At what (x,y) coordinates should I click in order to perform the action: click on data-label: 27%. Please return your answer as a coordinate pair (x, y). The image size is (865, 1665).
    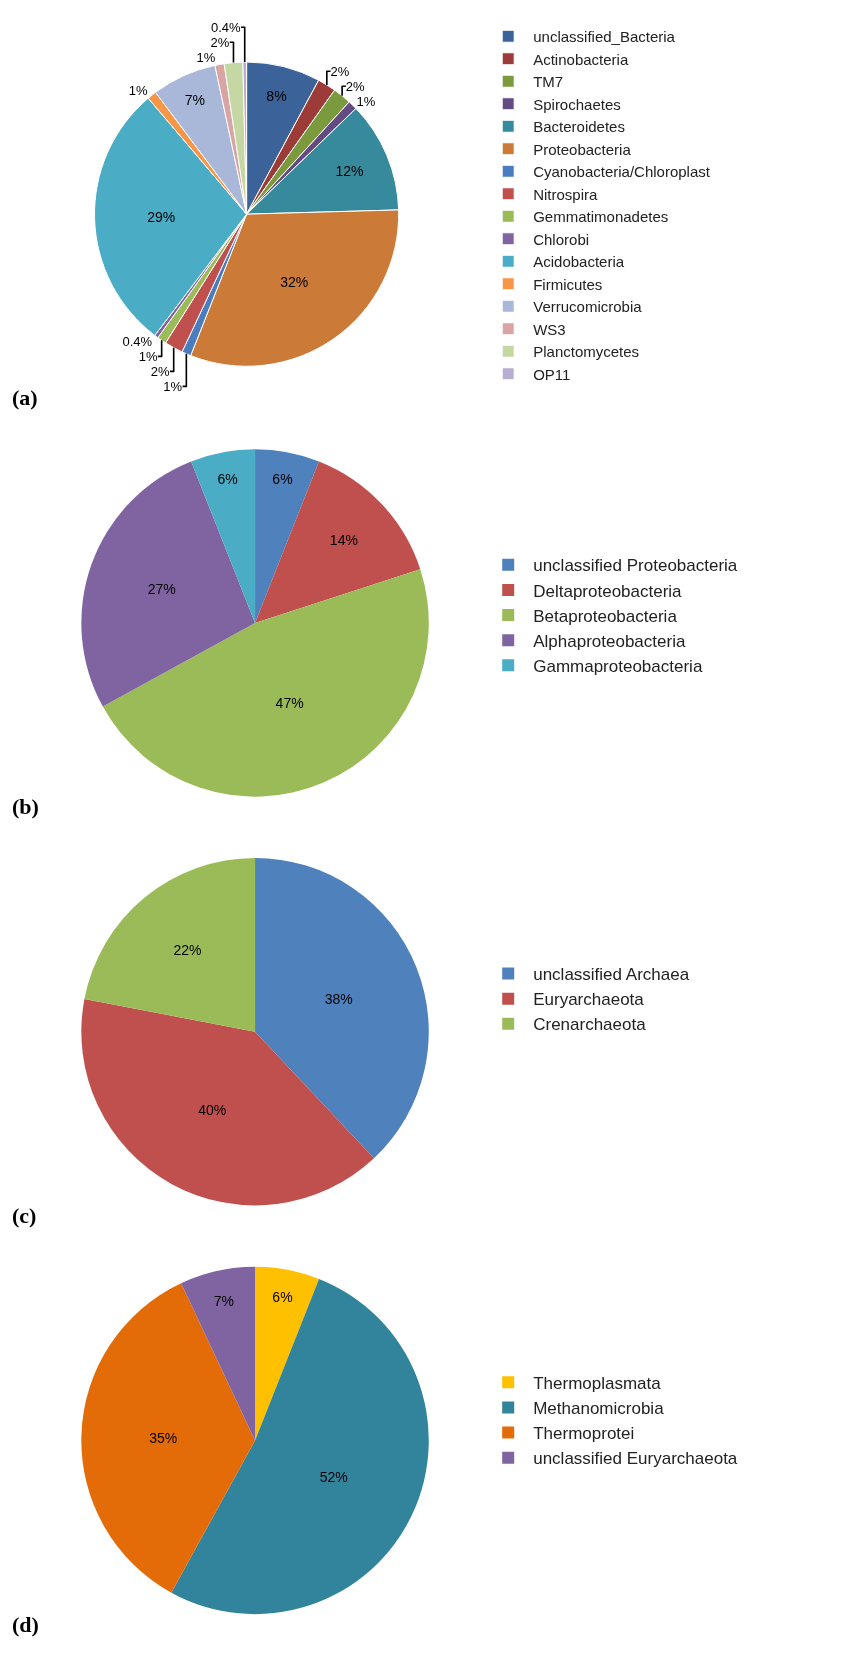
    Looking at the image, I should click on (161, 589).